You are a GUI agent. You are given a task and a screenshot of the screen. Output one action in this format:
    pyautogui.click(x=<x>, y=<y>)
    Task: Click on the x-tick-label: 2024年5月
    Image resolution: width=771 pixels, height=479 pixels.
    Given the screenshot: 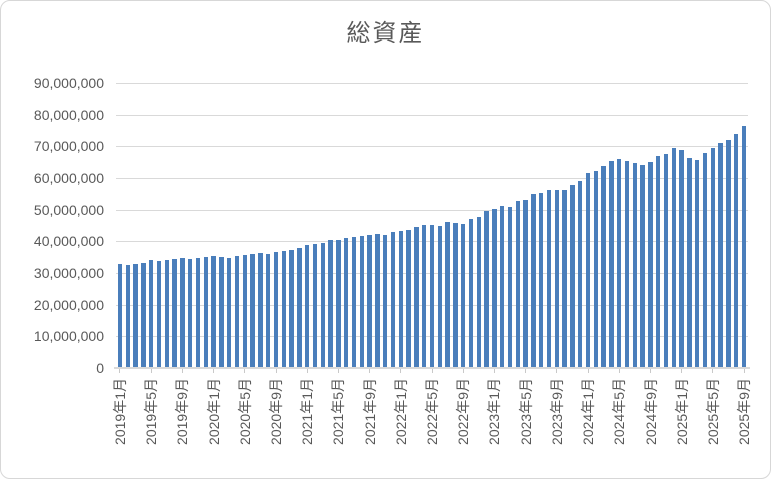 What is the action you would take?
    pyautogui.click(x=619, y=411)
    